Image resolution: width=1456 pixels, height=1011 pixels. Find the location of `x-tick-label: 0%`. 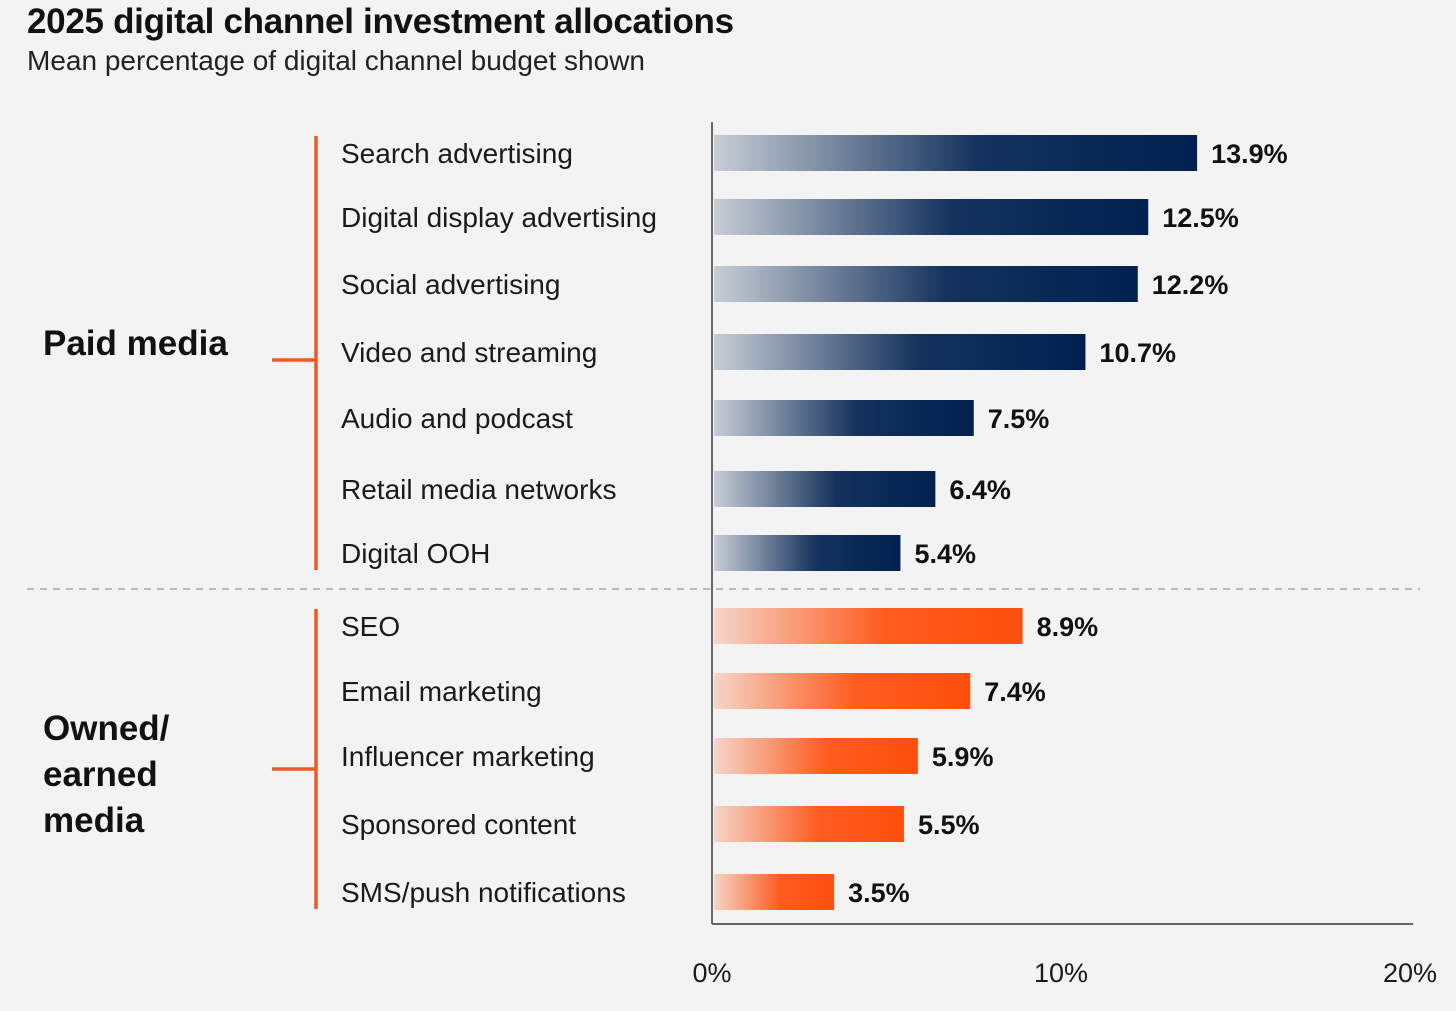

x-tick-label: 0% is located at coordinates (711, 973).